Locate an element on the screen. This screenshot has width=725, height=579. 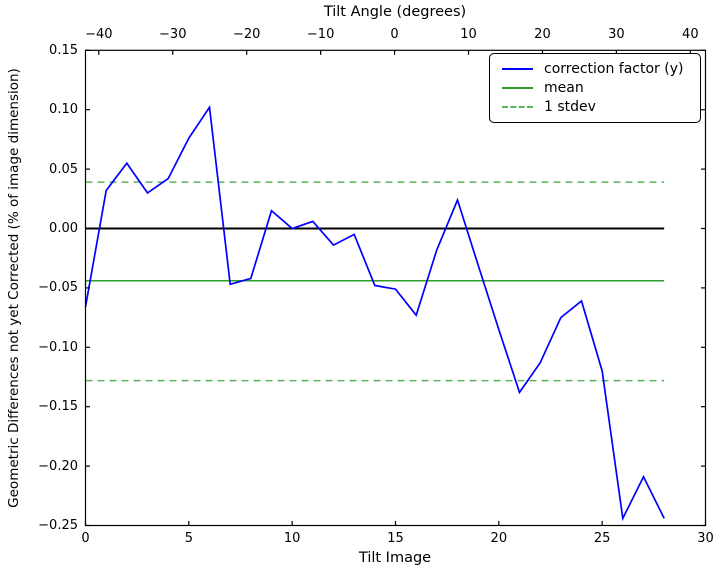
top-tick-label: −20 is located at coordinates (246, 34).